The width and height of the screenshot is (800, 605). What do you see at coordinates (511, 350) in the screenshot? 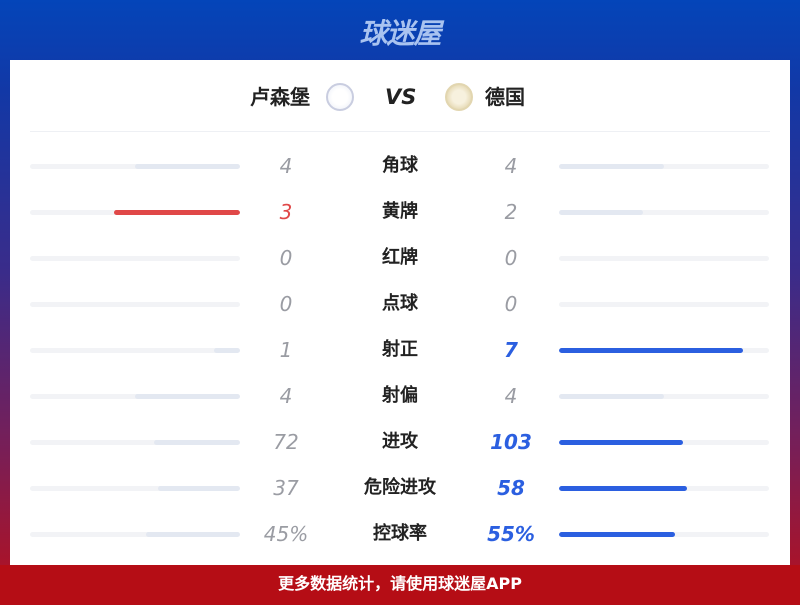
I see `away-value: 7` at bounding box center [511, 350].